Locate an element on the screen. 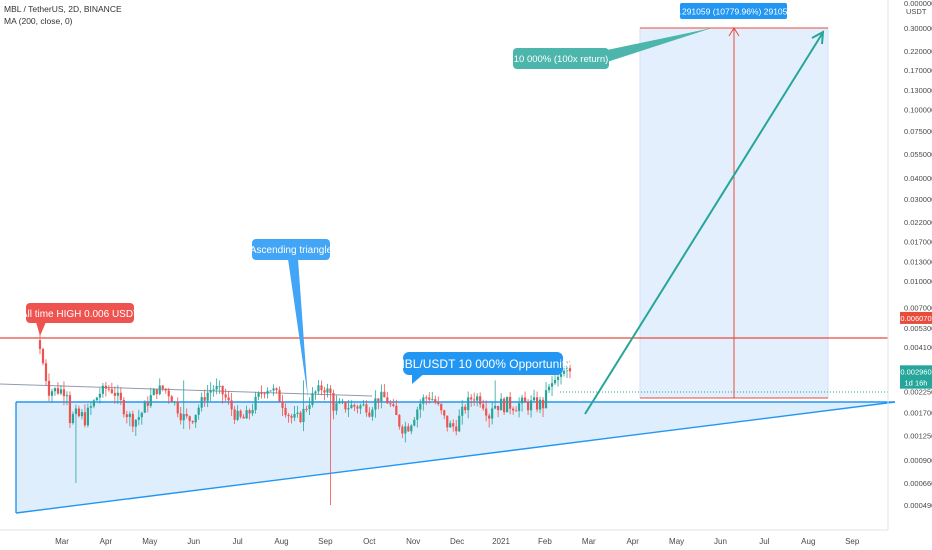 The image size is (932, 550). measure-label-text: 0.291059 (10779.96%) 291059 is located at coordinates (733, 12).